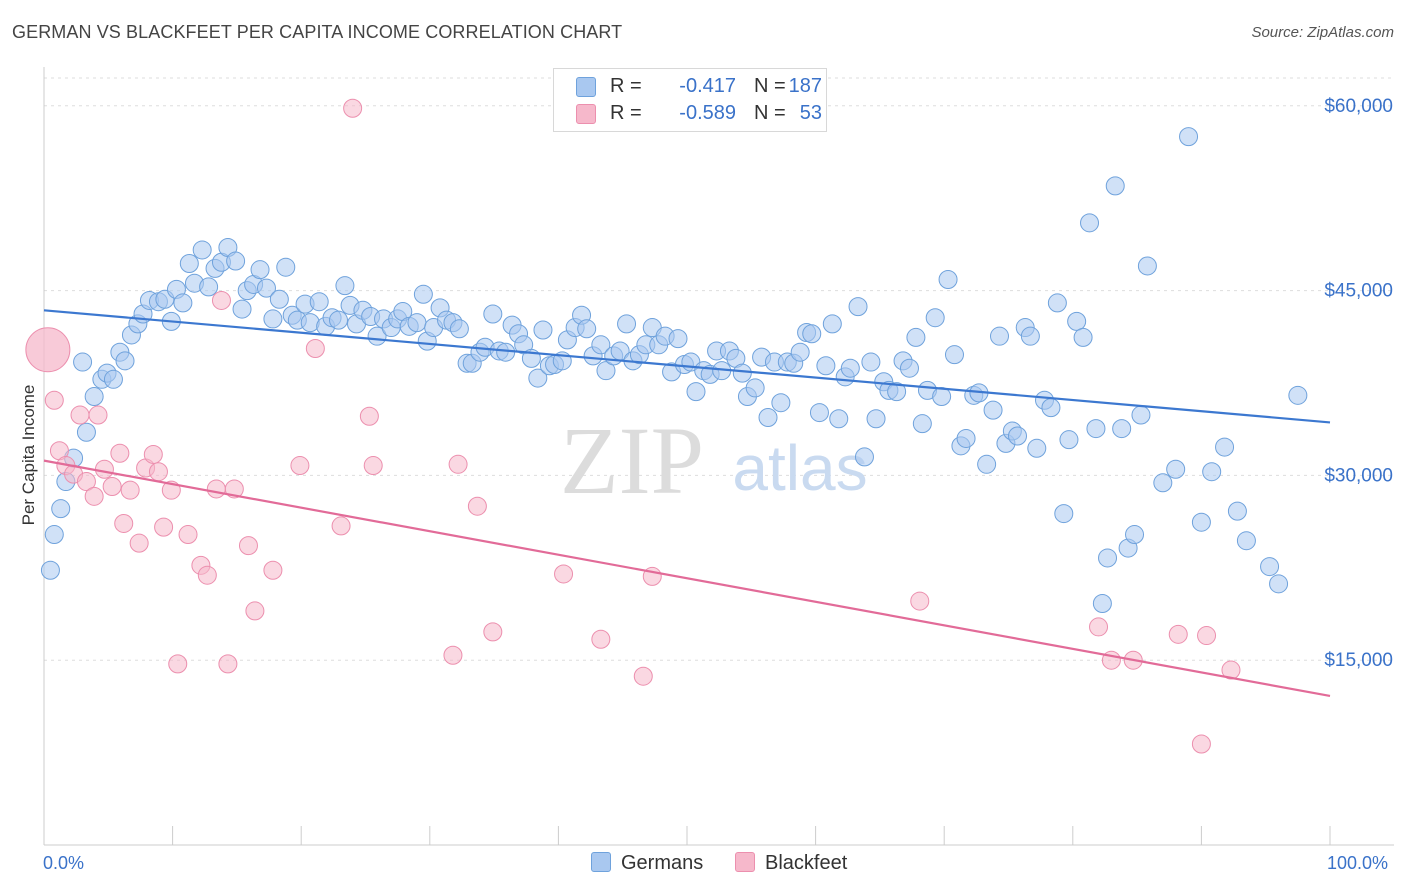  I want to click on n-label: N =, so click(770, 86).